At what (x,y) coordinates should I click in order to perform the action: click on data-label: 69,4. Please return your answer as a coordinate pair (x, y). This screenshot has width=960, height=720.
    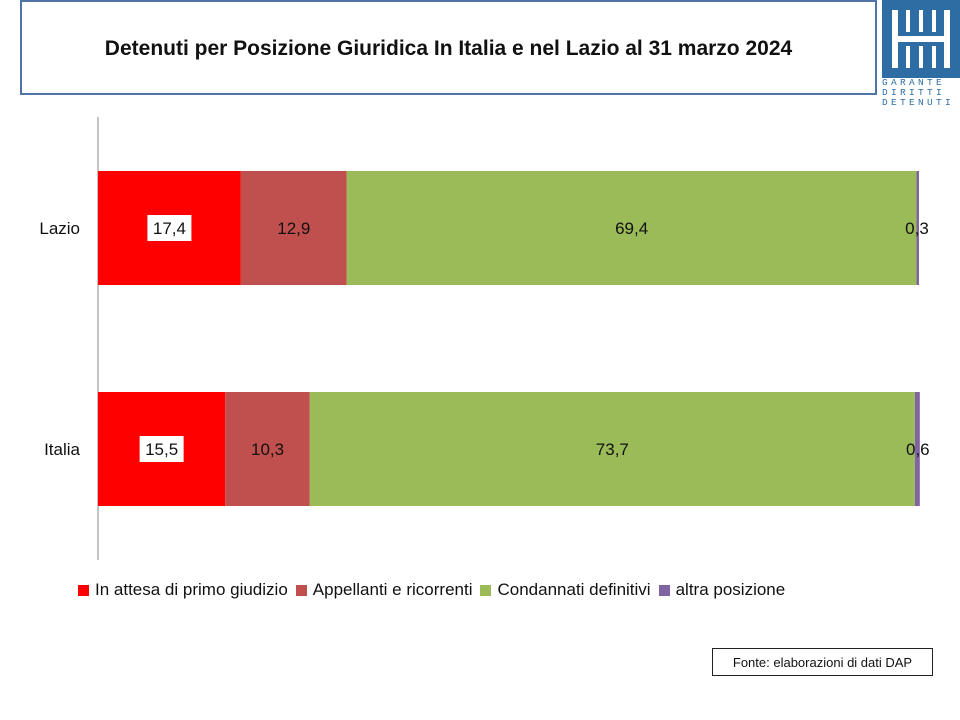
    Looking at the image, I should click on (631, 228).